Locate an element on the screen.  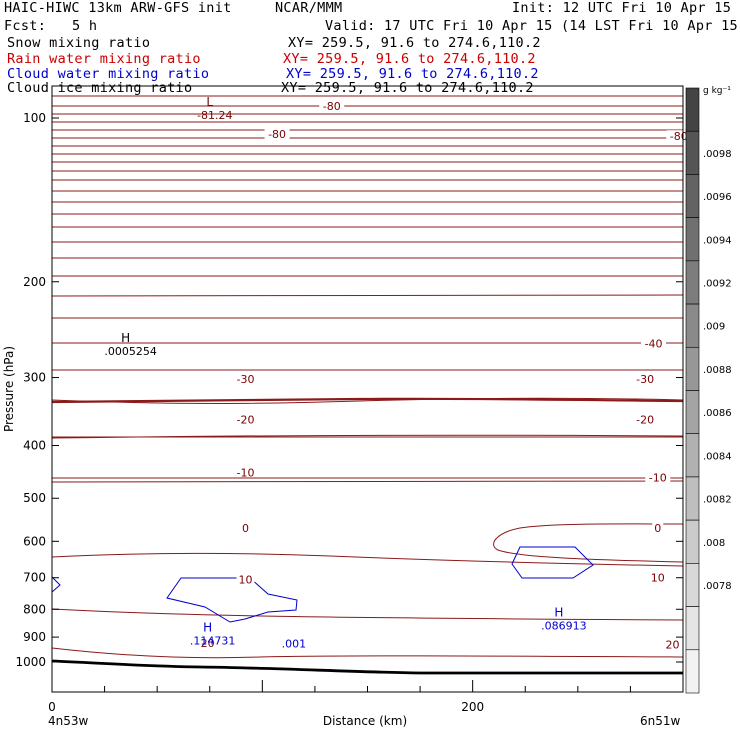
contour-label: -10 is located at coordinates (658, 478).